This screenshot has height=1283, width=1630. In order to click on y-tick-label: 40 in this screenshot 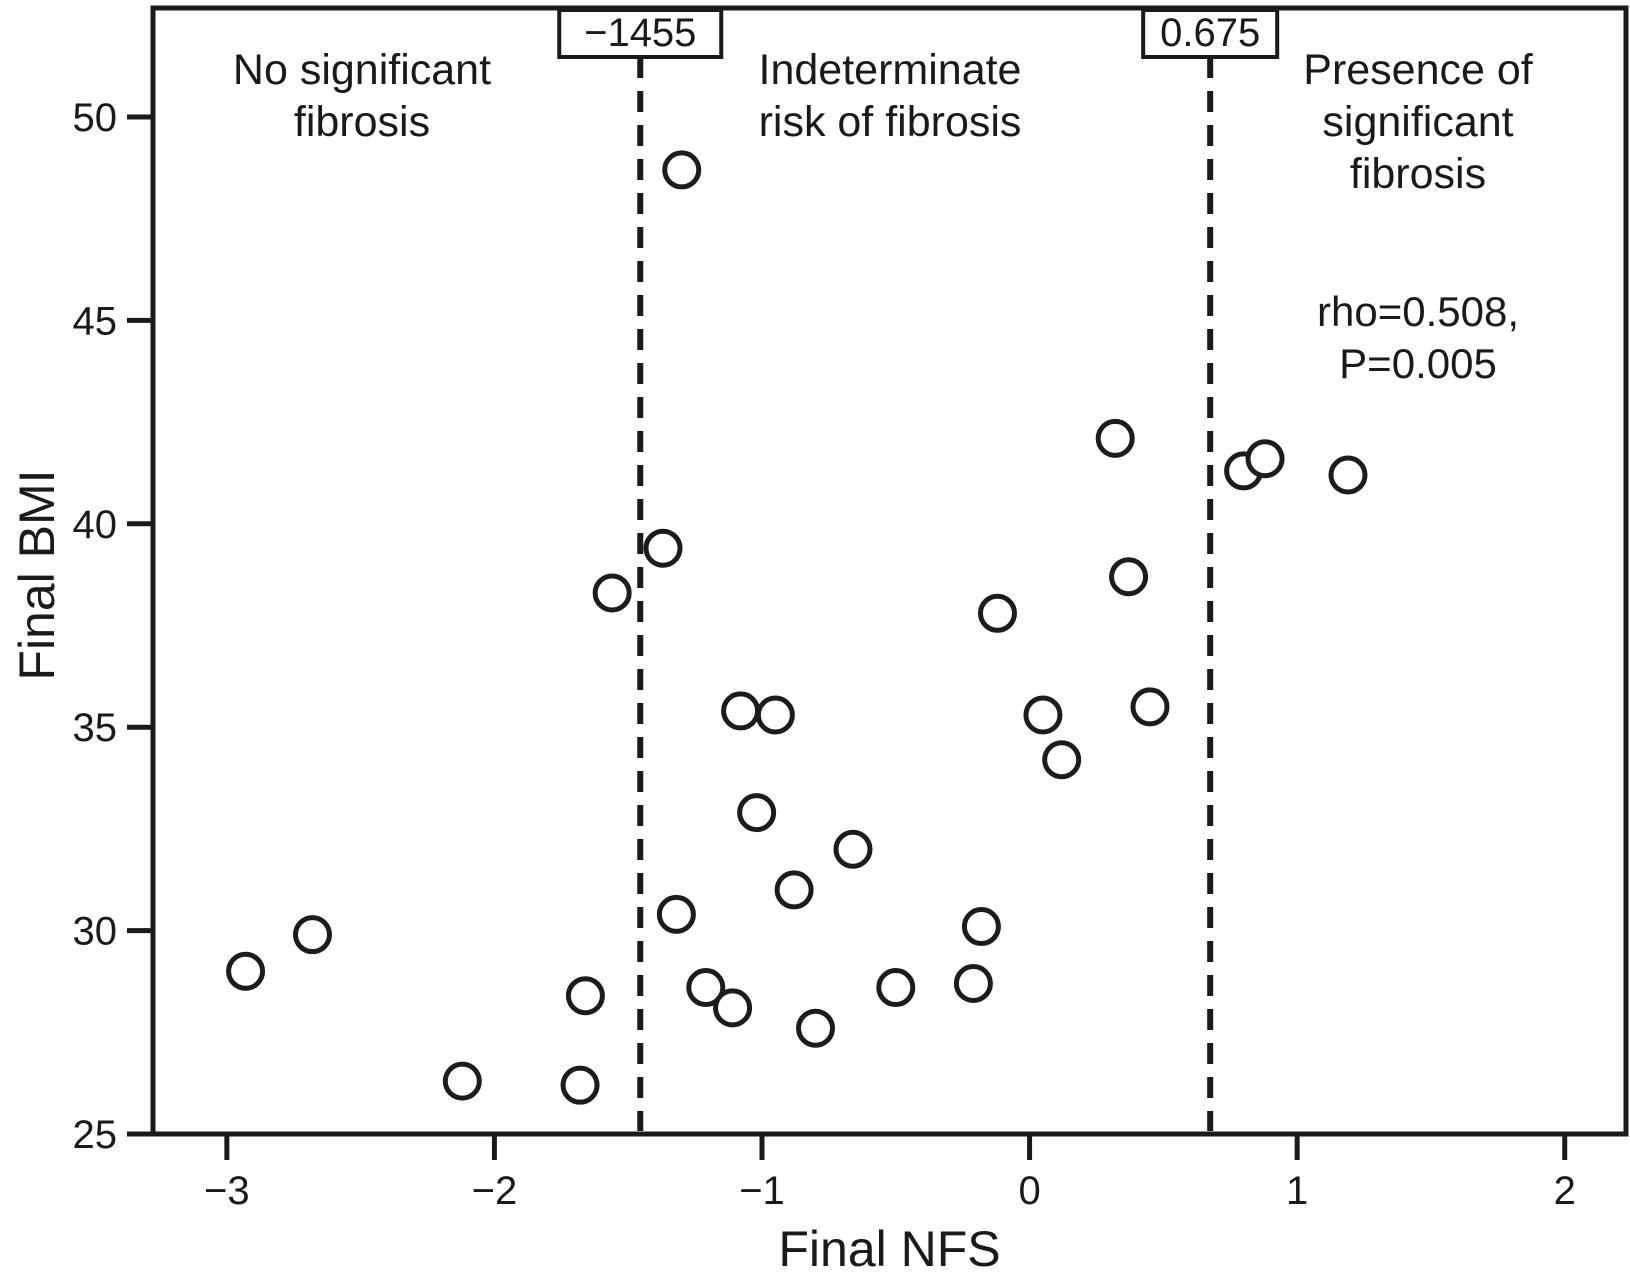, I will do `click(95, 525)`.